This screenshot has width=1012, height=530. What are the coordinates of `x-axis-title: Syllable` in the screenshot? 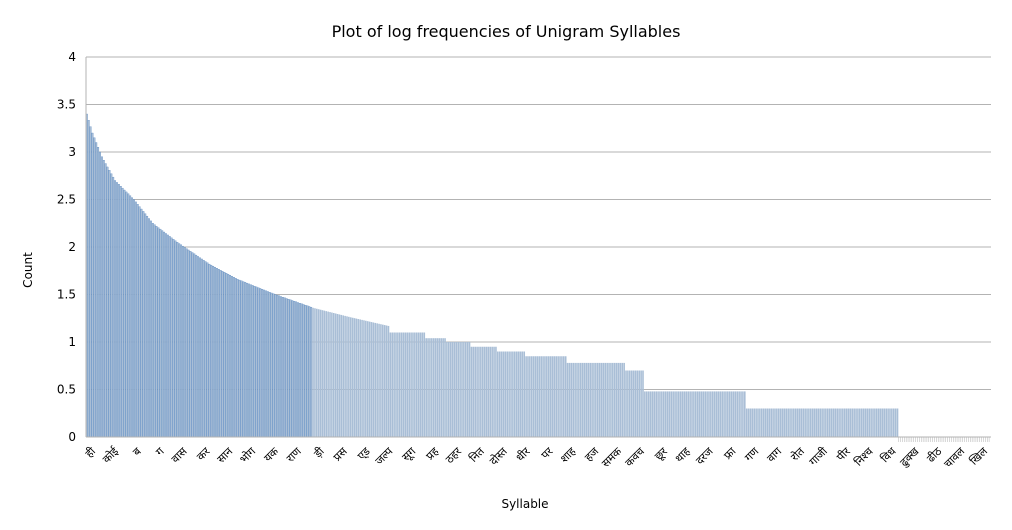 It's located at (524, 504).